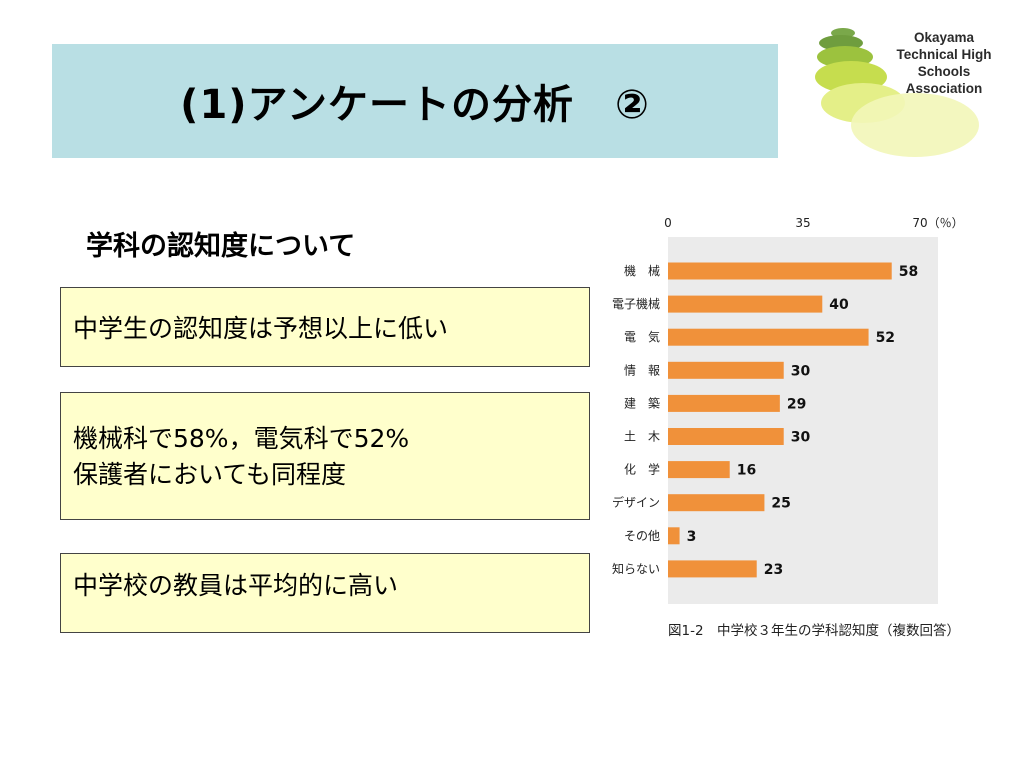  I want to click on plot-area, so click(803, 420).